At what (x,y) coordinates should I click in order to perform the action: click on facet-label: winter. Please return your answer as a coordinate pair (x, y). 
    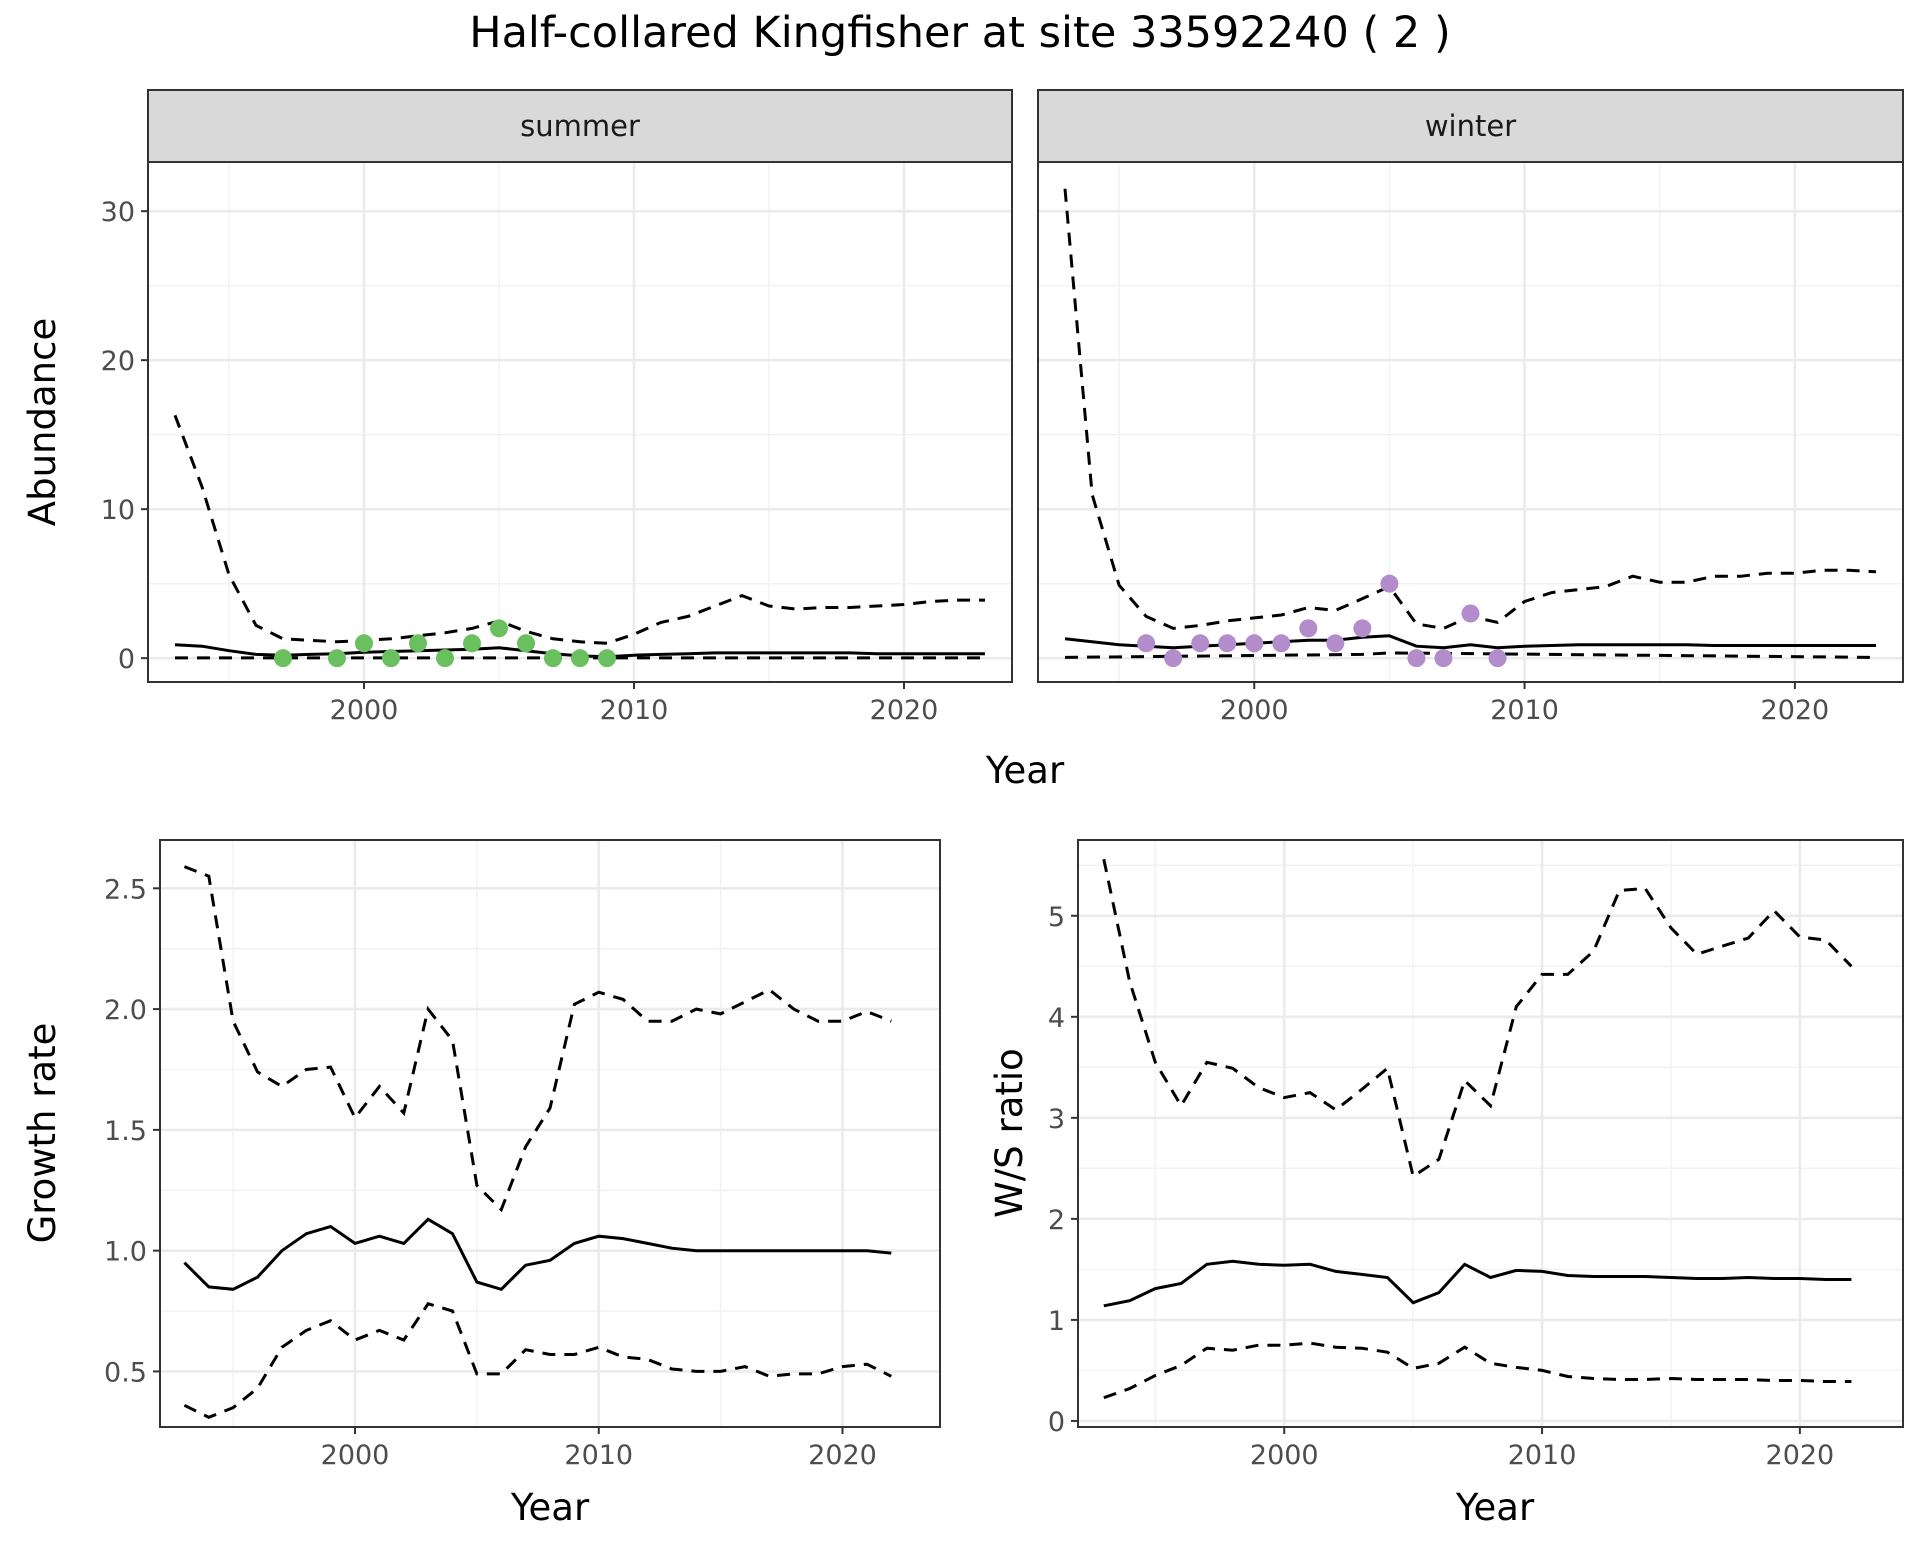
    Looking at the image, I should click on (1470, 126).